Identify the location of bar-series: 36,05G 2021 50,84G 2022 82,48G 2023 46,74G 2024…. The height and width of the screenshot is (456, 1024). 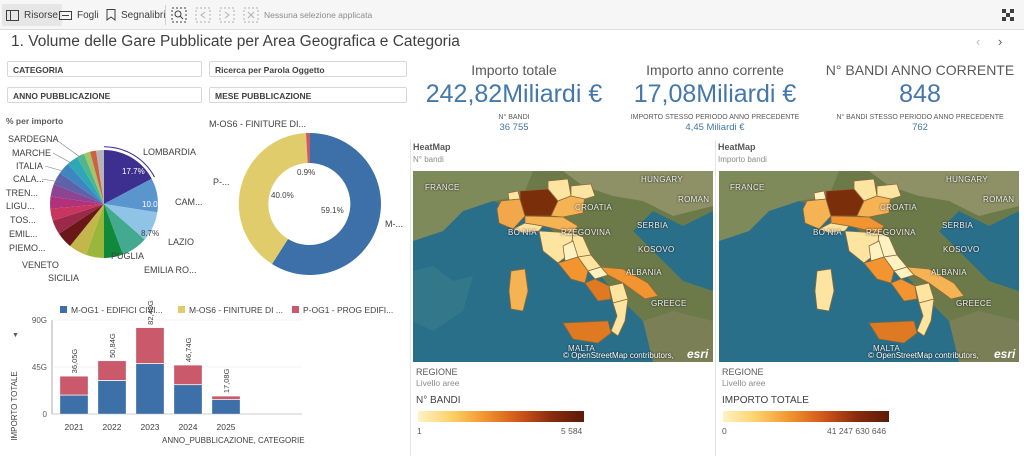
(150, 366).